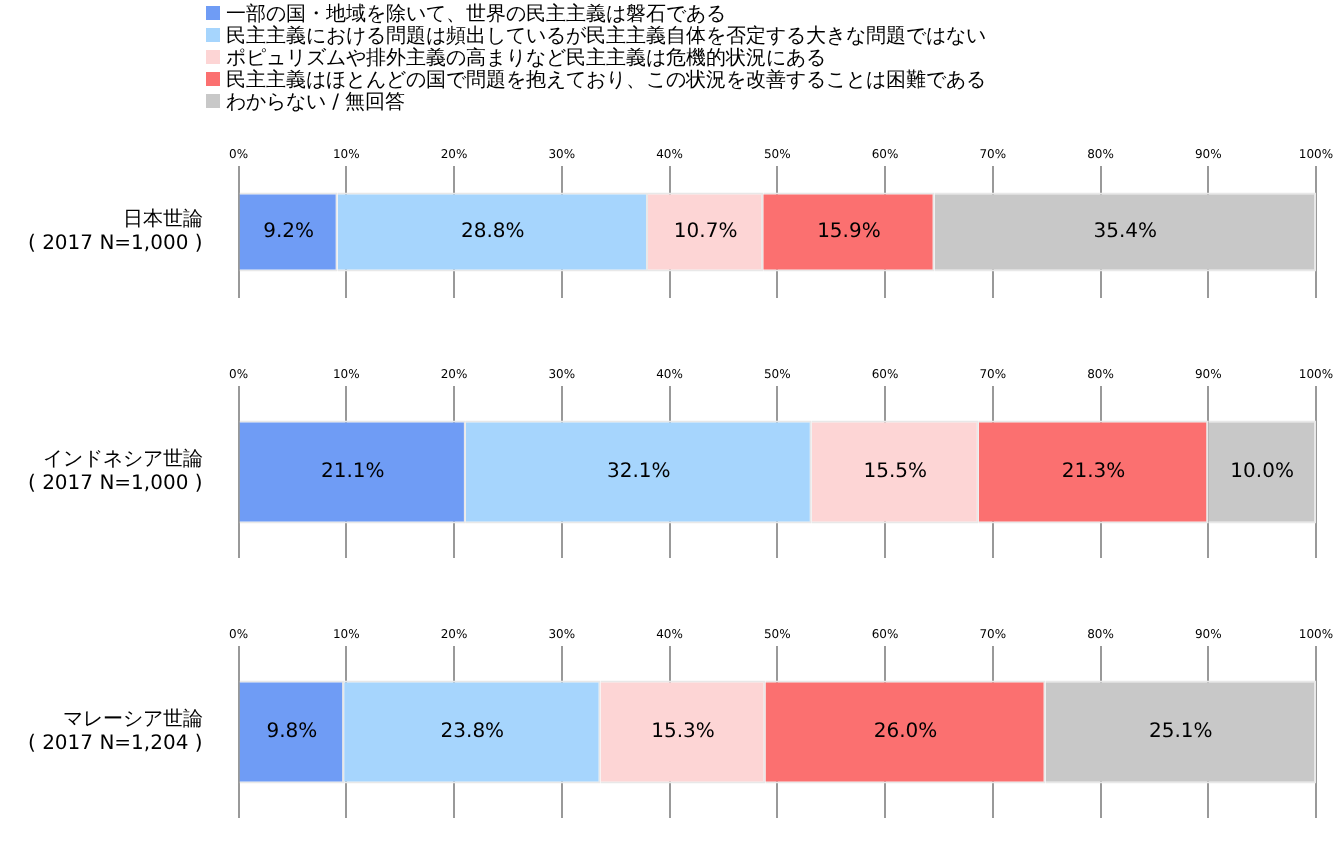  Describe the element at coordinates (289, 232) in the screenshot. I see `data-label: 9.2%` at that location.